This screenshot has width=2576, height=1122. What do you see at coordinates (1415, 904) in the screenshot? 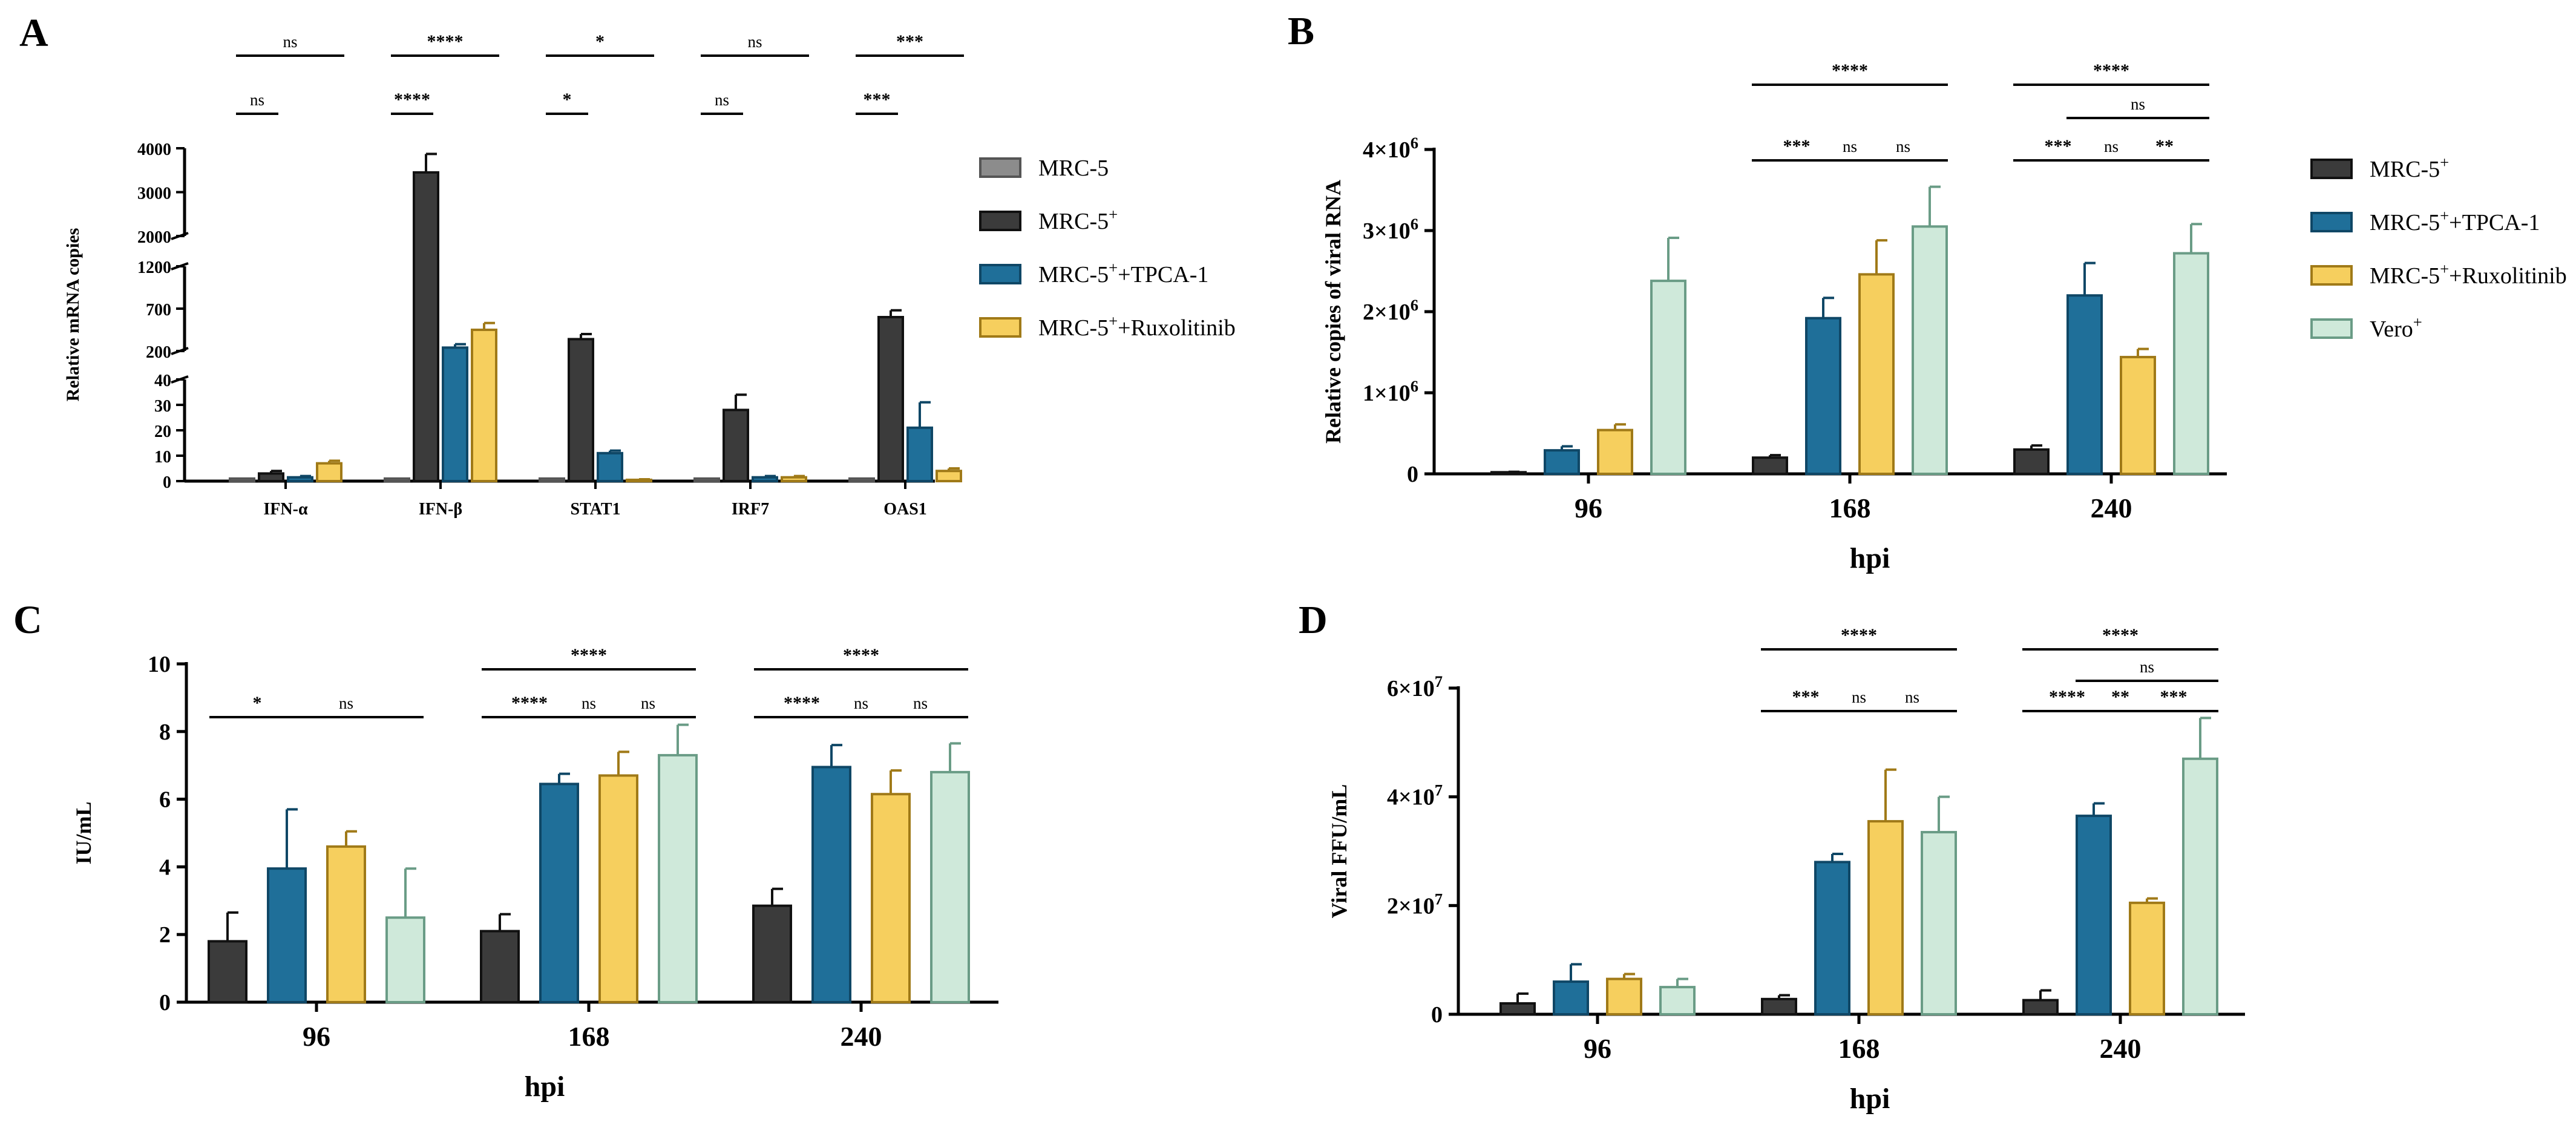
I see `y-tick-label: 2×10⁷` at bounding box center [1415, 904].